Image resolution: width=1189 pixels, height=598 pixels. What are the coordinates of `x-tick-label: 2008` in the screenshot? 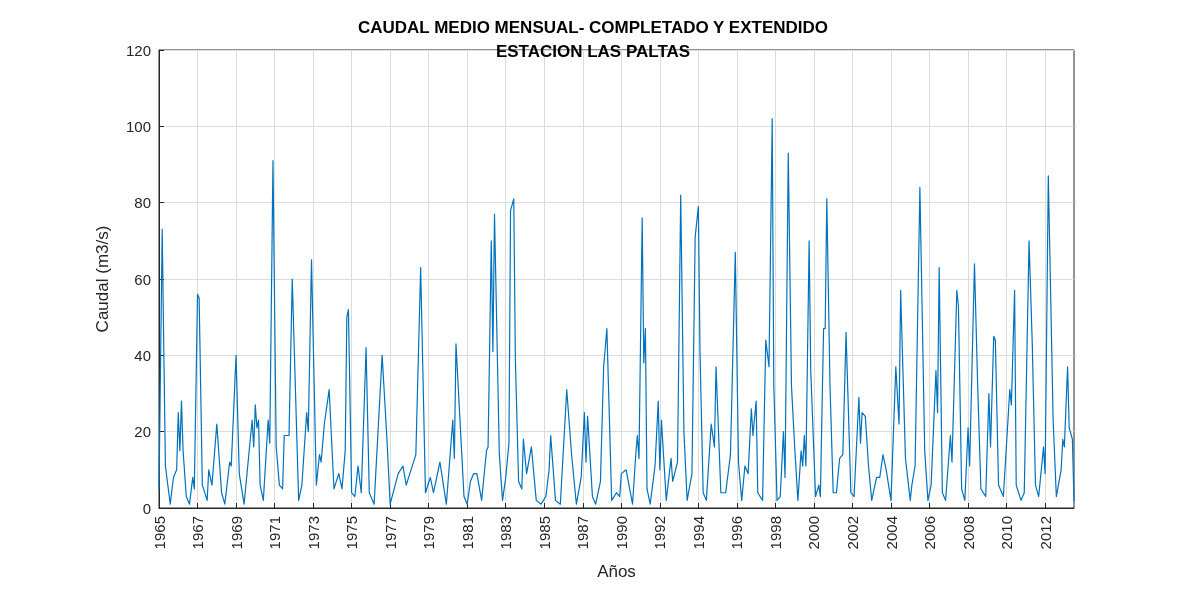 It's located at (968, 533).